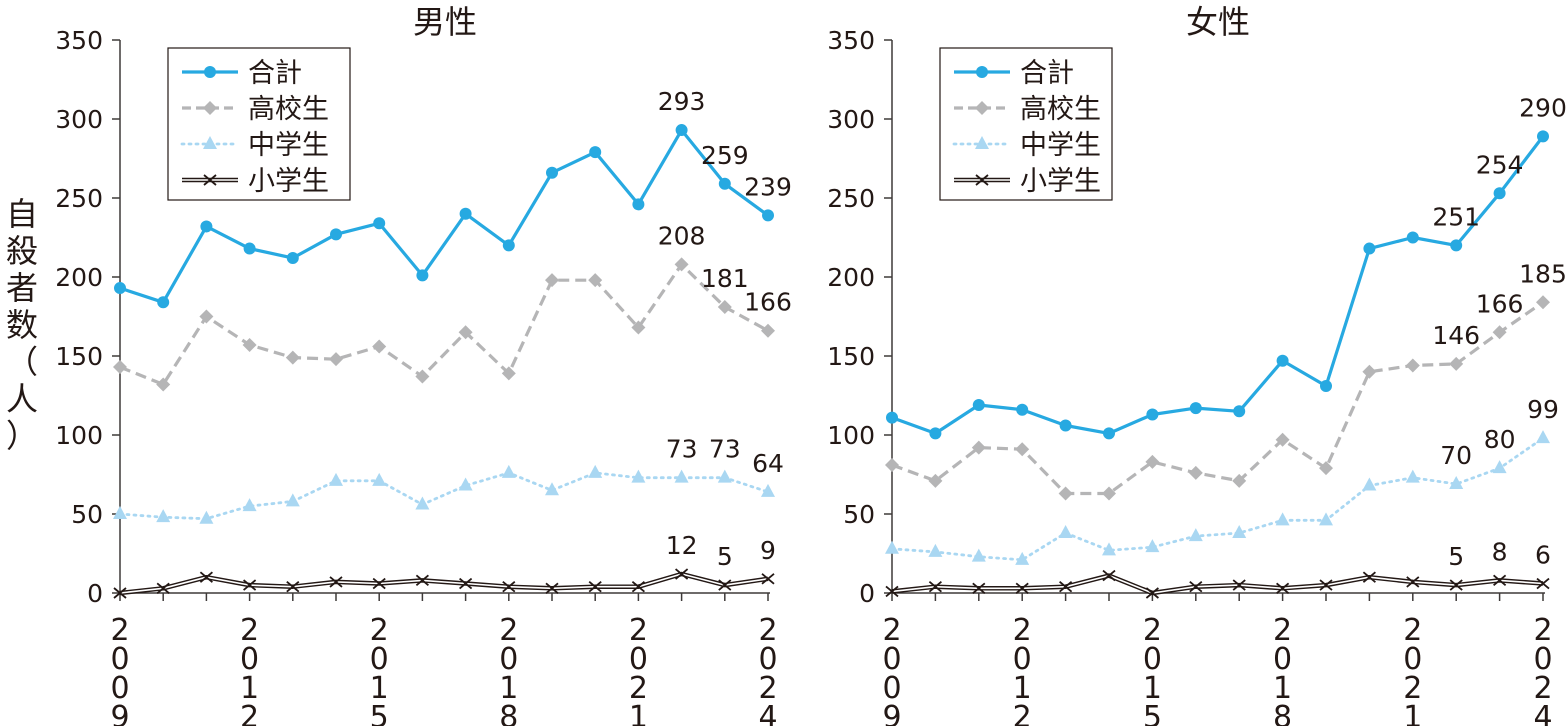  Describe the element at coordinates (21, 399) in the screenshot. I see `y-axis-label-char: 人` at that location.